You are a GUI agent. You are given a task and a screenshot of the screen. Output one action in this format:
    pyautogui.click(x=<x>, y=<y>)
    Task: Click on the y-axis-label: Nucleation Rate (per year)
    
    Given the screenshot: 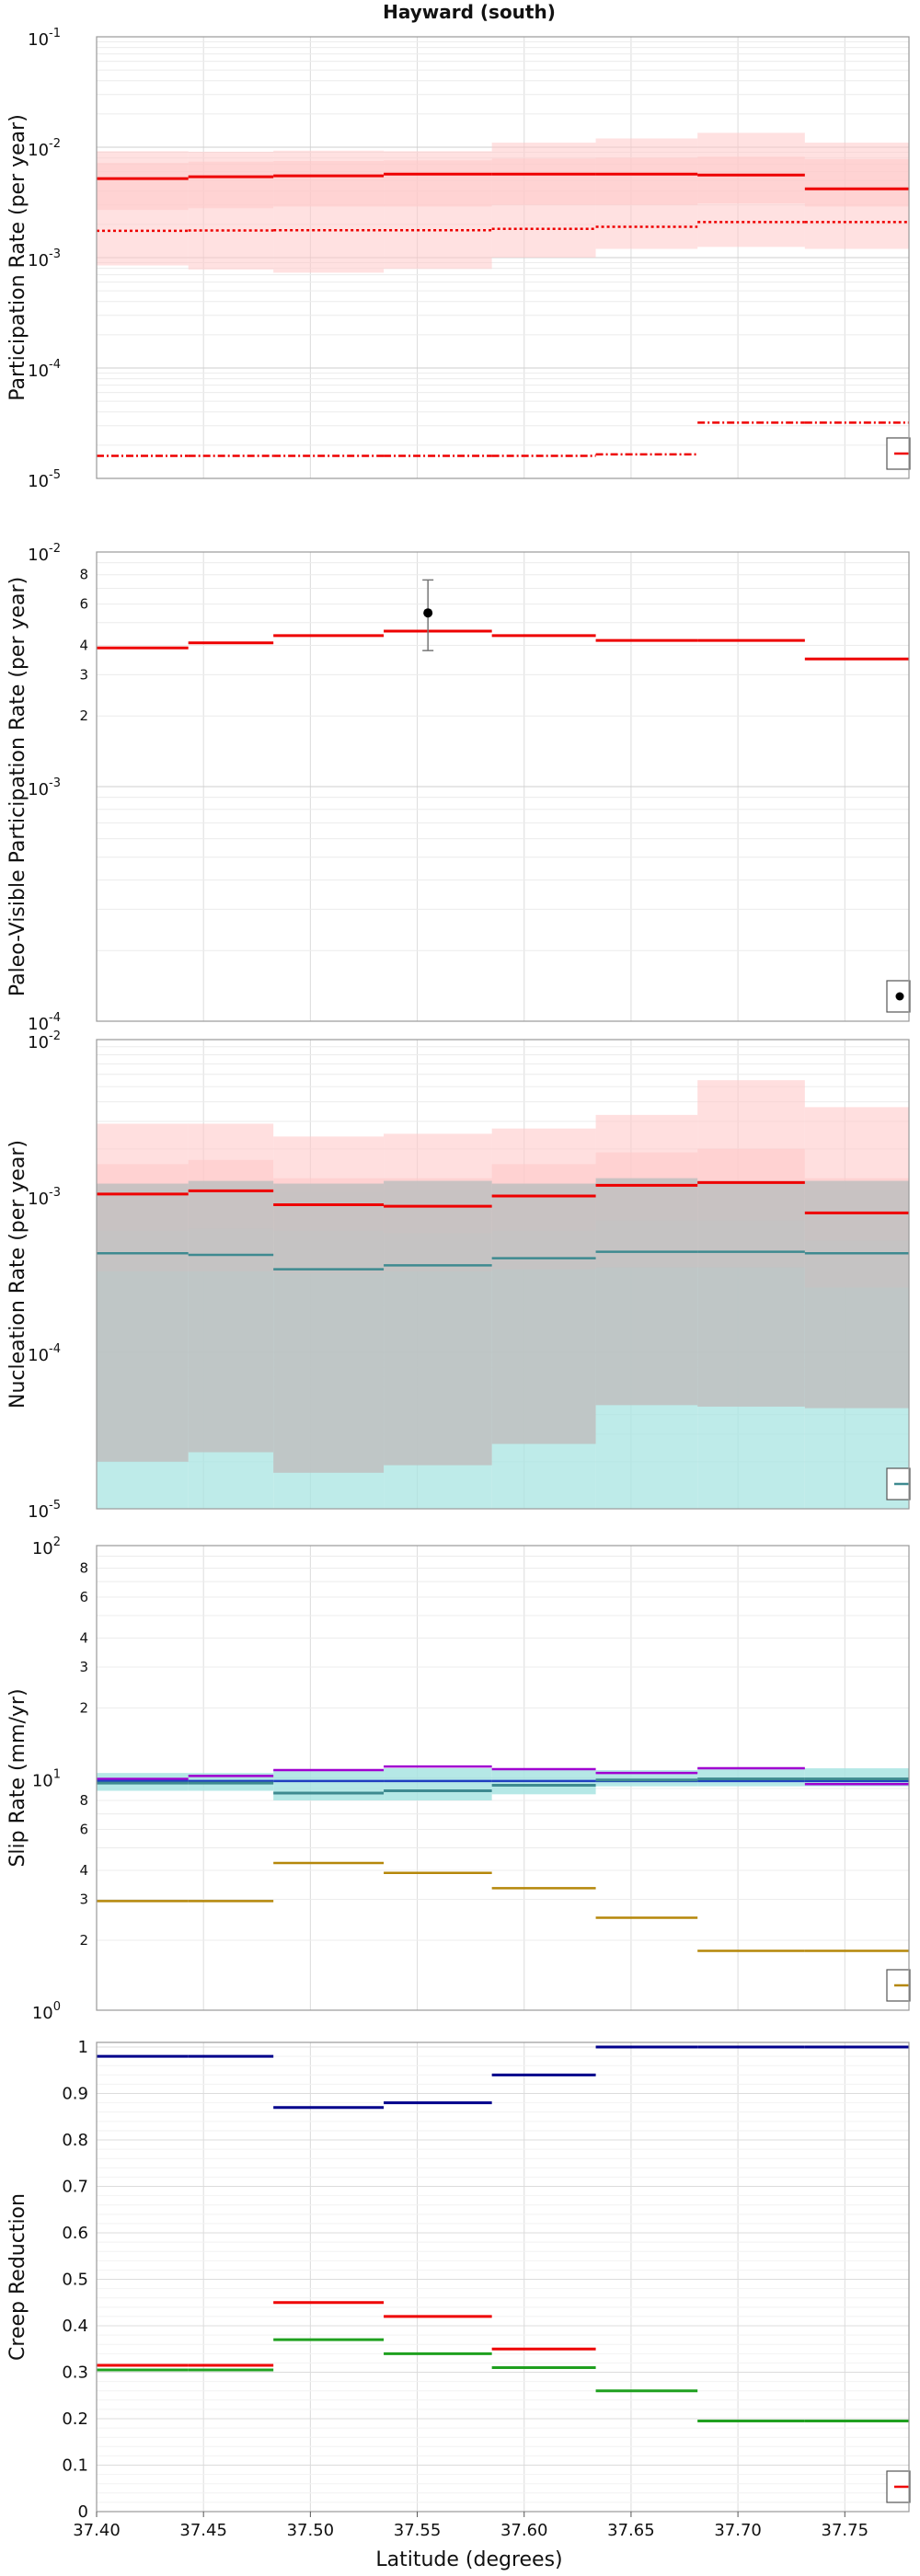 What is the action you would take?
    pyautogui.click(x=17, y=1274)
    